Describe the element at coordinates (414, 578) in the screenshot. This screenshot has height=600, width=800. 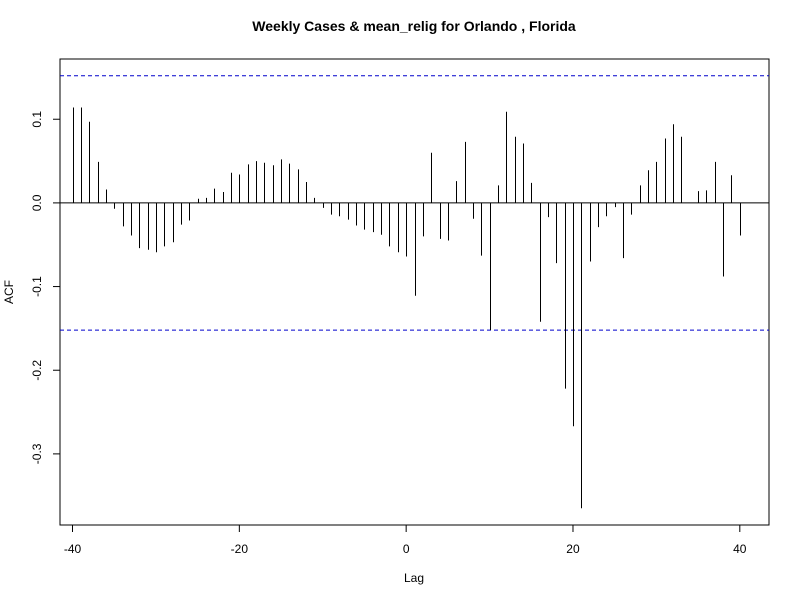
I see `x-axis-label: Lag` at that location.